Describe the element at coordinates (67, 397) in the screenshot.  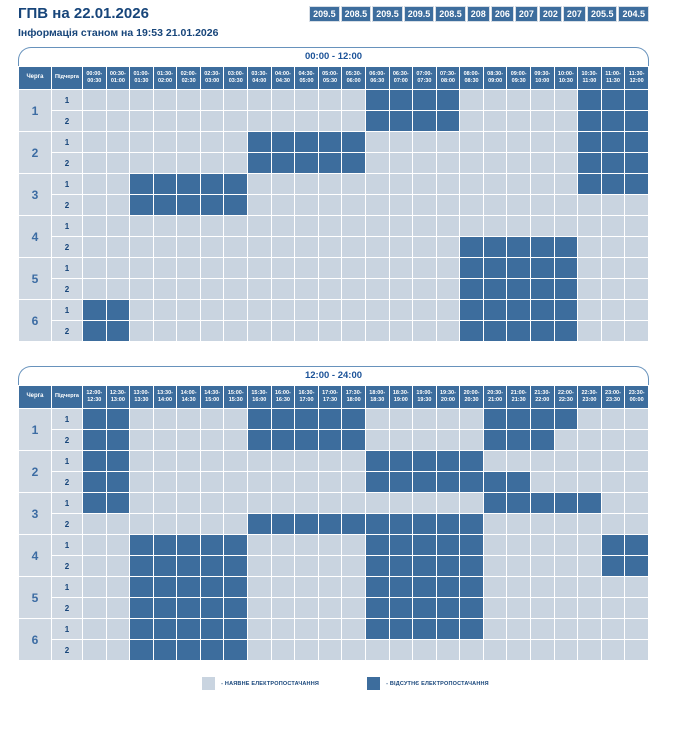
I see `subqueue-column-header: Підчерга` at that location.